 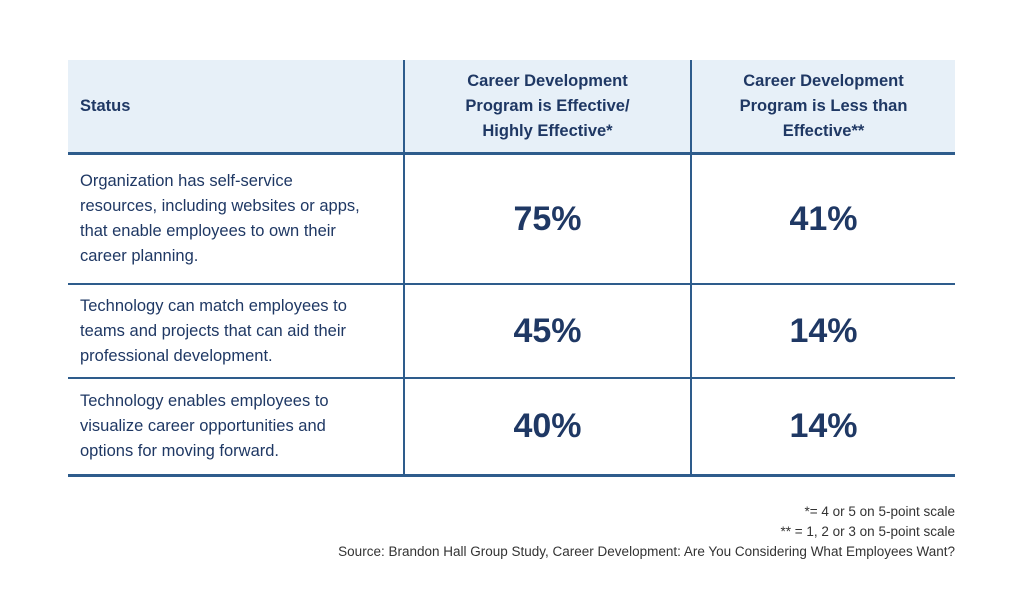 I want to click on row-3-effective-value: 40%, so click(x=546, y=428).